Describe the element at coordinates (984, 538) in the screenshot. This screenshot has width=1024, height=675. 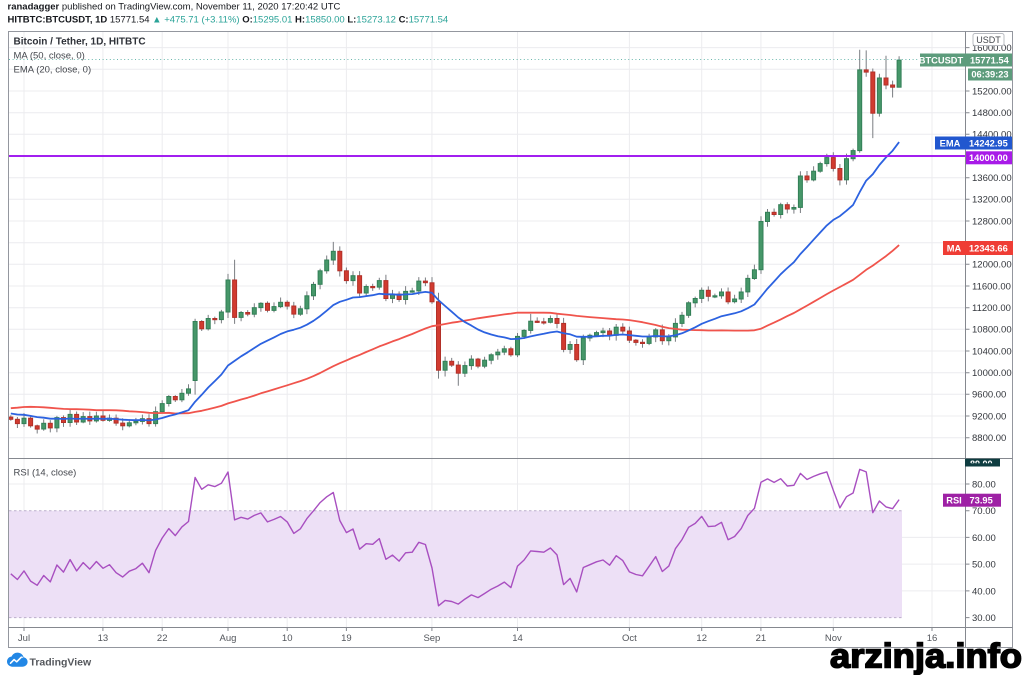
I see `svg-text: 60.00` at that location.